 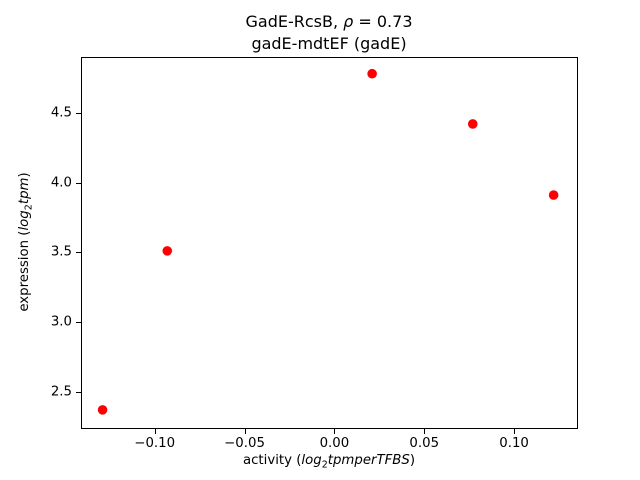 I want to click on chart-title-line1: GadE-RcsB, ρ = 0.73, so click(x=329, y=22).